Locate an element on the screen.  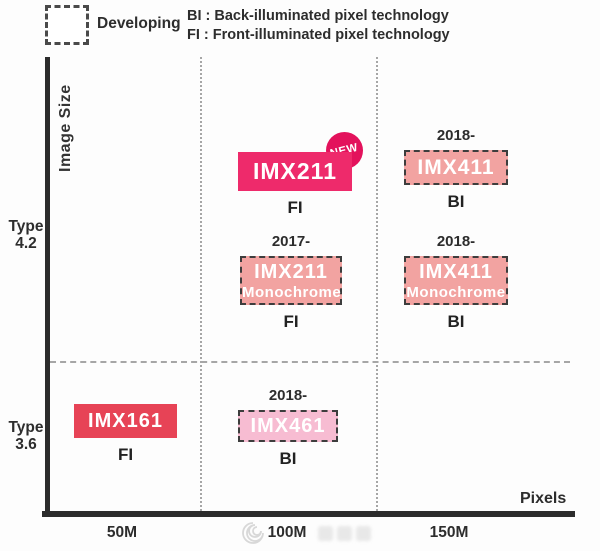
developing-legend-swatch is located at coordinates (67, 25).